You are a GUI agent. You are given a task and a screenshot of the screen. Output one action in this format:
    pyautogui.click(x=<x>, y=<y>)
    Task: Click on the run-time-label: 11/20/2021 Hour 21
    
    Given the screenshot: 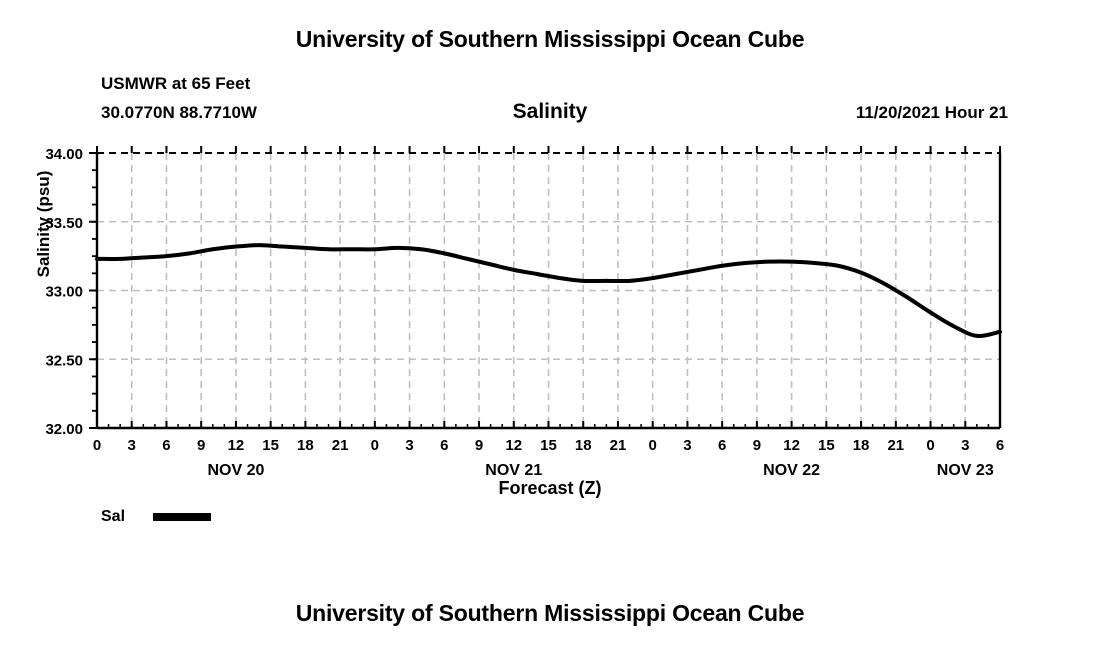 What is the action you would take?
    pyautogui.click(x=931, y=112)
    